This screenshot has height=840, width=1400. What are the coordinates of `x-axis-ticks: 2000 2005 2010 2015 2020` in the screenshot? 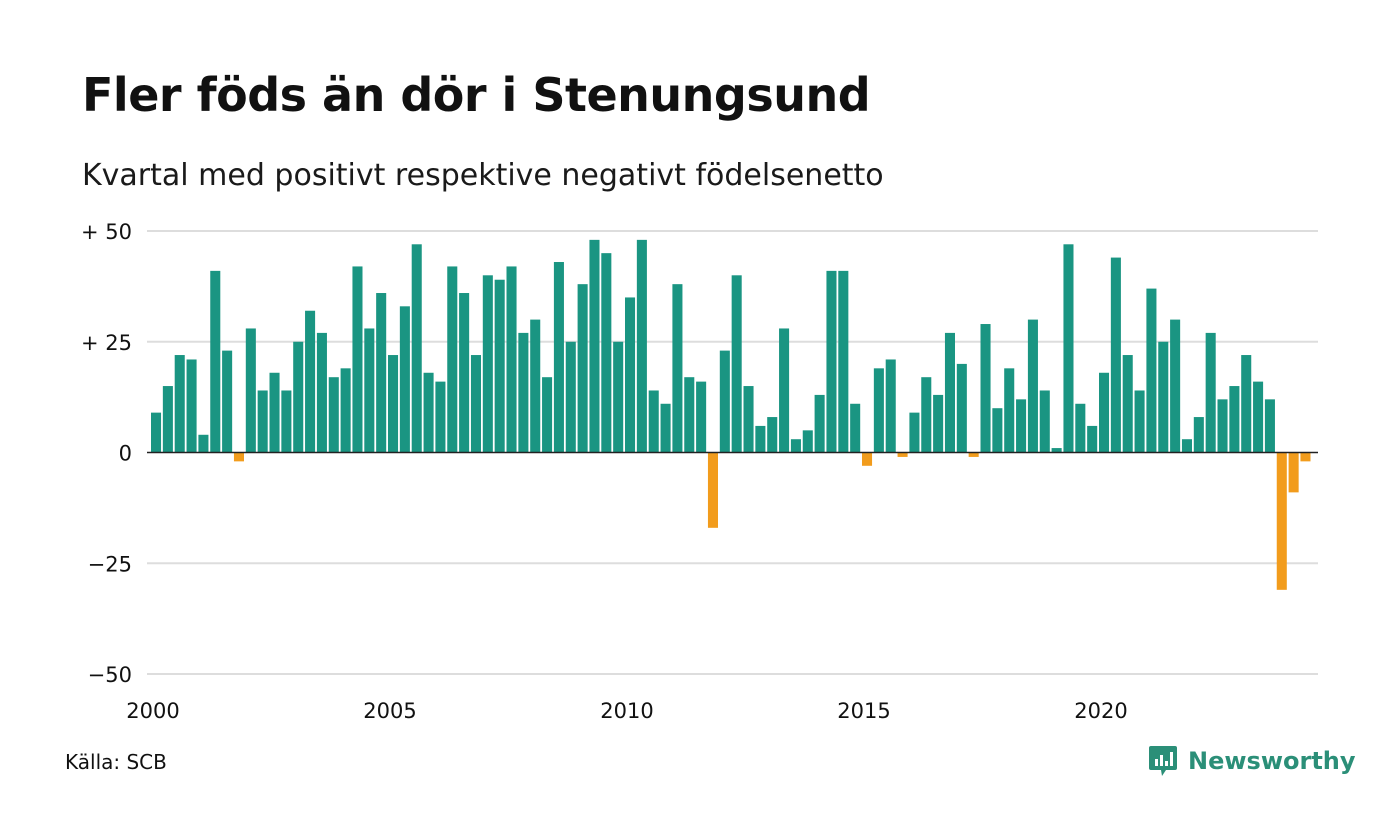 It's located at (626, 711).